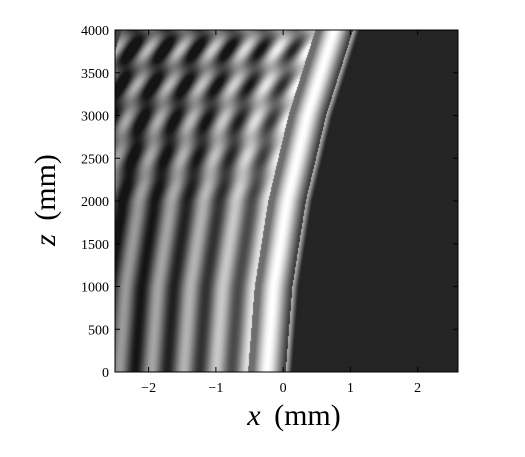 The height and width of the screenshot is (457, 525). What do you see at coordinates (45, 240) in the screenshot?
I see `y-axis-symbol: z` at bounding box center [45, 240].